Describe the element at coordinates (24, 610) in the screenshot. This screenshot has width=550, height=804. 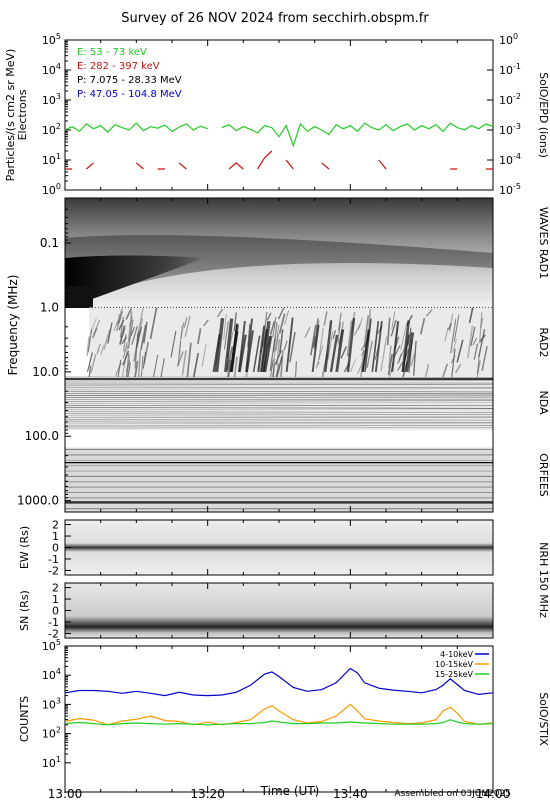
I see `nrh-sn-ylabel: SN (Rs)` at that location.